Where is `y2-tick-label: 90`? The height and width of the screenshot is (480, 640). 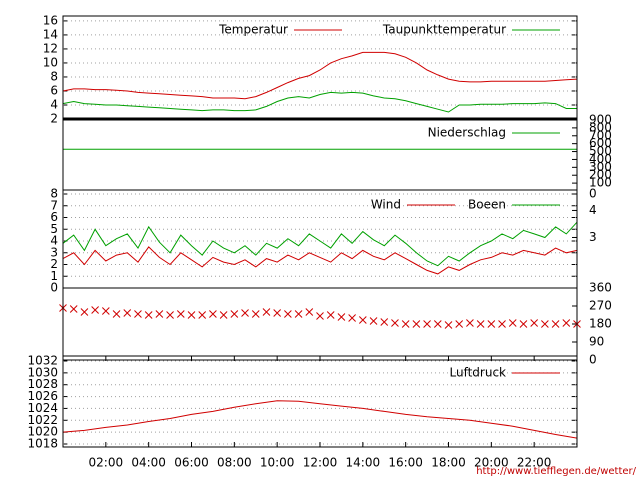
y2-tick-label: 90 is located at coordinates (596, 342).